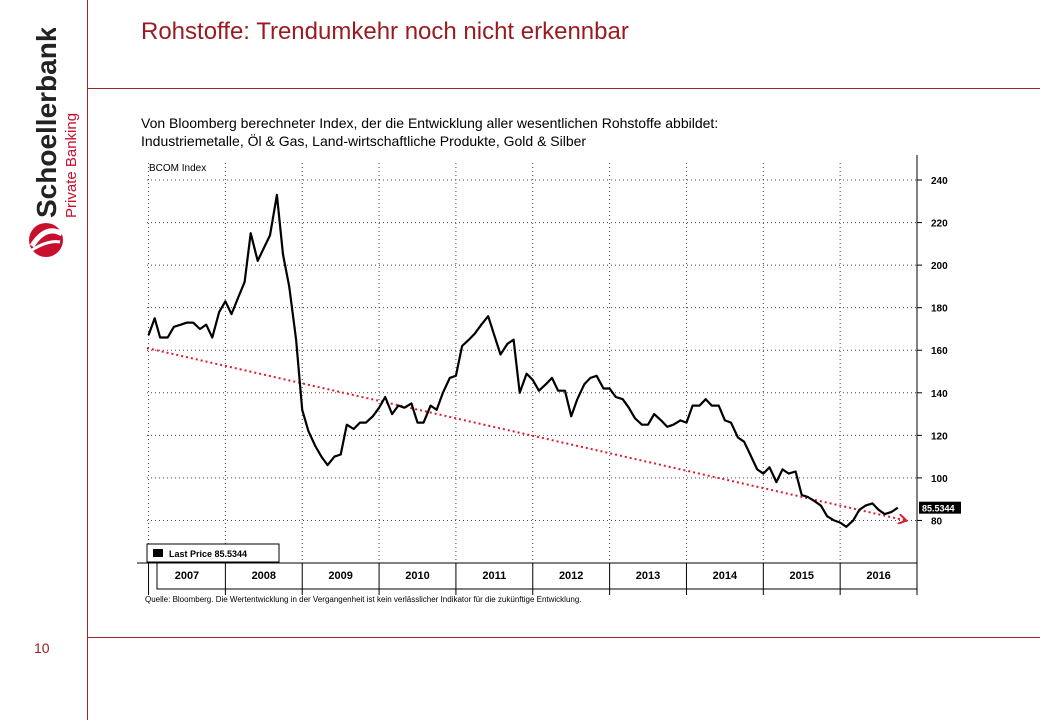 The image size is (1040, 720). What do you see at coordinates (177, 168) in the screenshot?
I see `chart-title: BCOM Index` at bounding box center [177, 168].